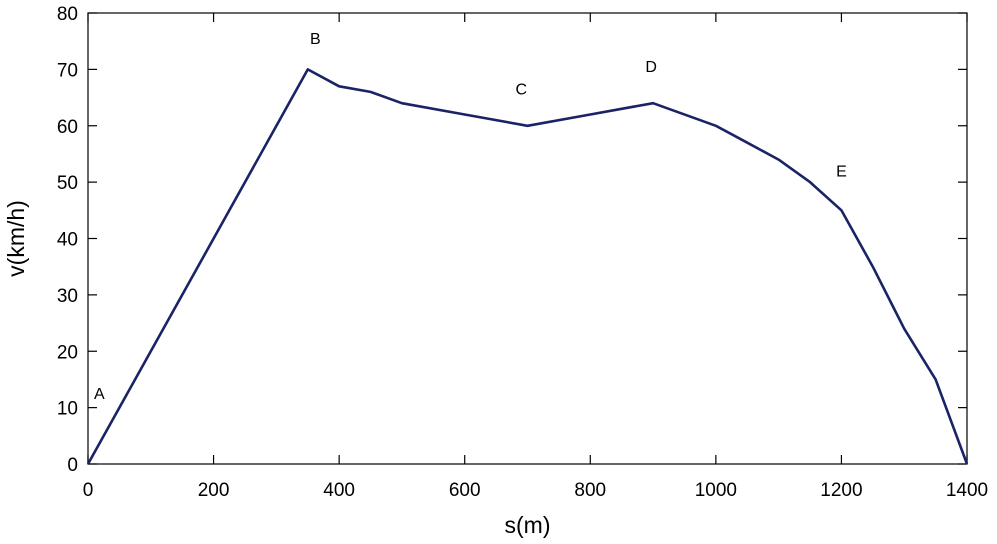 Image resolution: width=997 pixels, height=544 pixels. What do you see at coordinates (67, 14) in the screenshot?
I see `y-tick-label: 80` at bounding box center [67, 14].